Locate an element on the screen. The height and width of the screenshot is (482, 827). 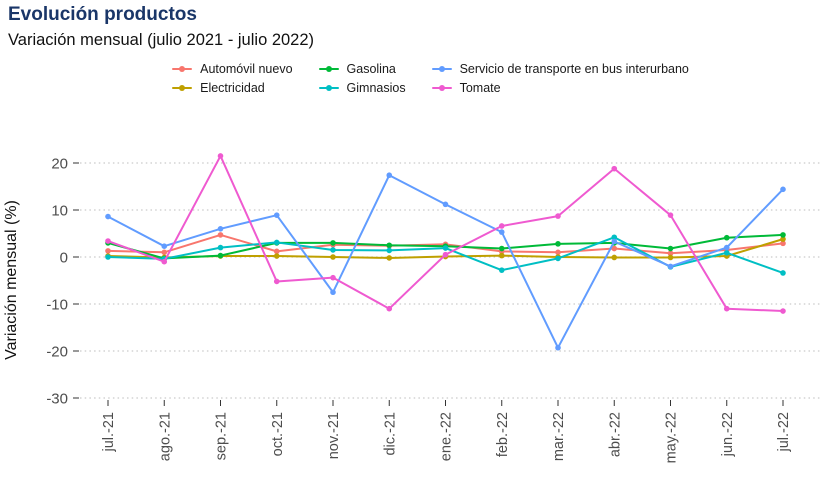
chart-title: Evolución productos is located at coordinates (102, 14).